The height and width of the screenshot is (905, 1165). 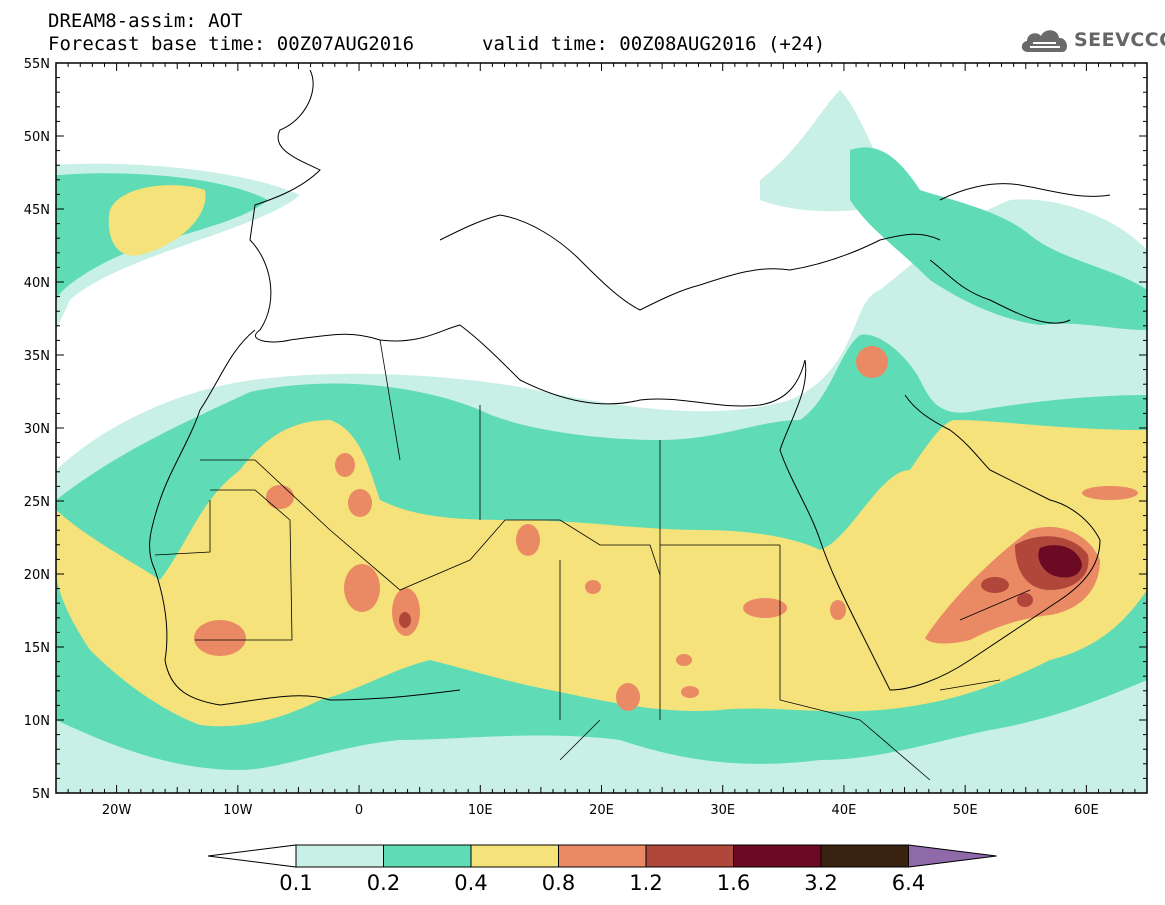 I want to click on valid-time: valid time: 00Z08AUG2016 (+24), so click(x=654, y=44).